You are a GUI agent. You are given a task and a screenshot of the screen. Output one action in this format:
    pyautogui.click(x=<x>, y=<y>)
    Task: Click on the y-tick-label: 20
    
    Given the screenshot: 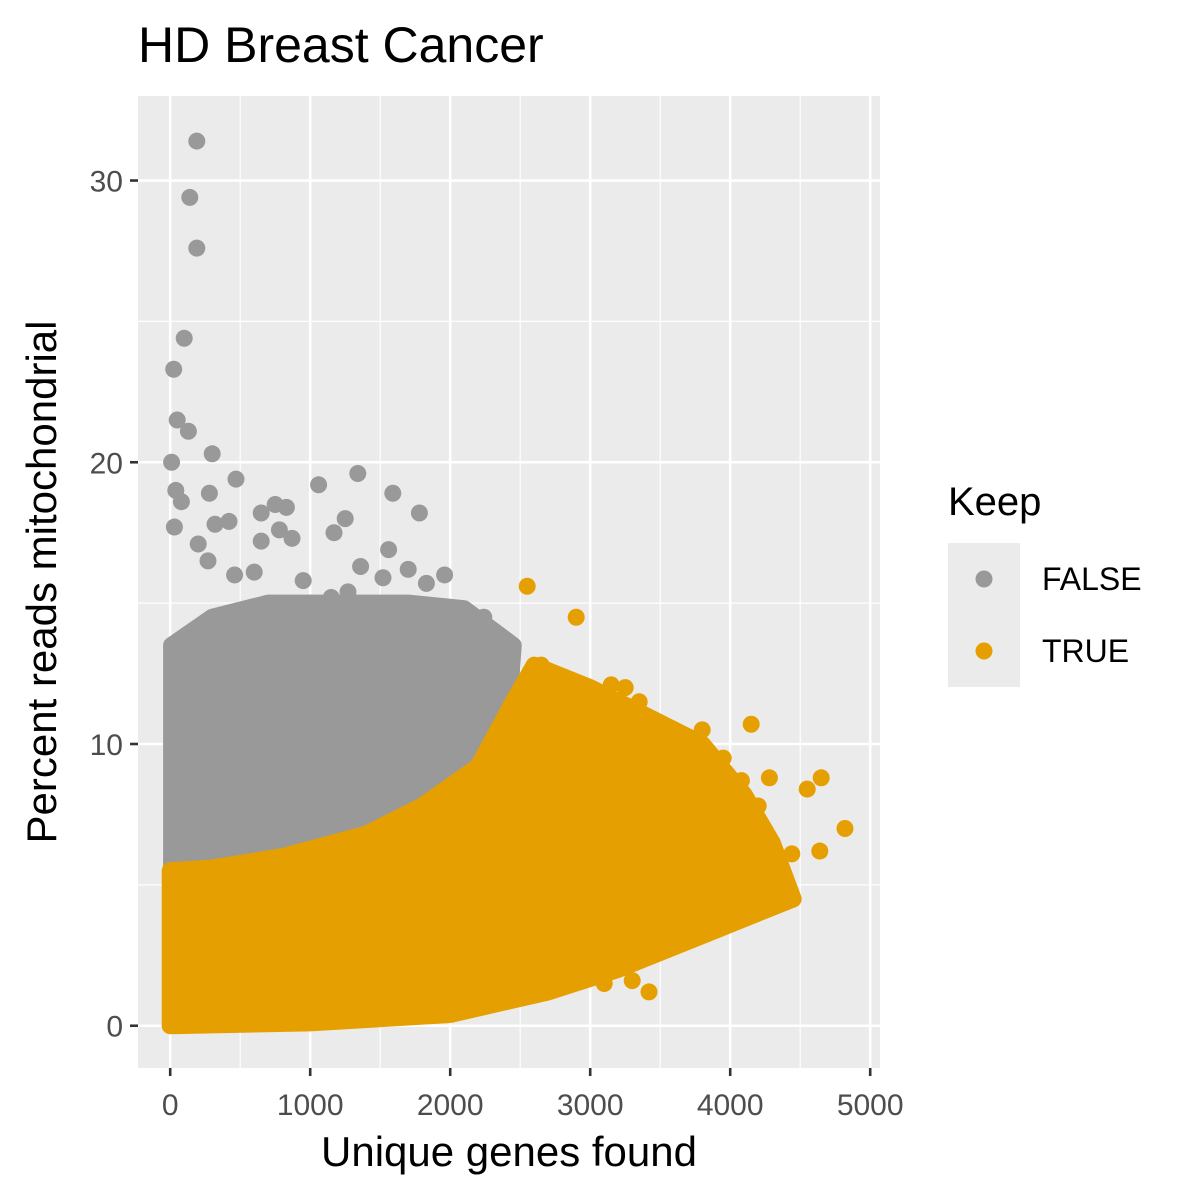 What is the action you would take?
    pyautogui.click(x=106, y=463)
    